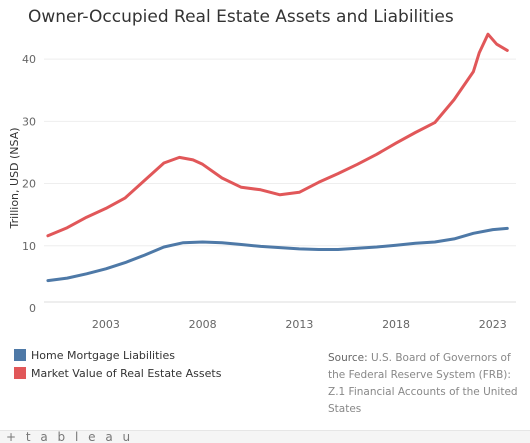  What do you see at coordinates (493, 324) in the screenshot?
I see `x-tick-label: 2023` at bounding box center [493, 324].